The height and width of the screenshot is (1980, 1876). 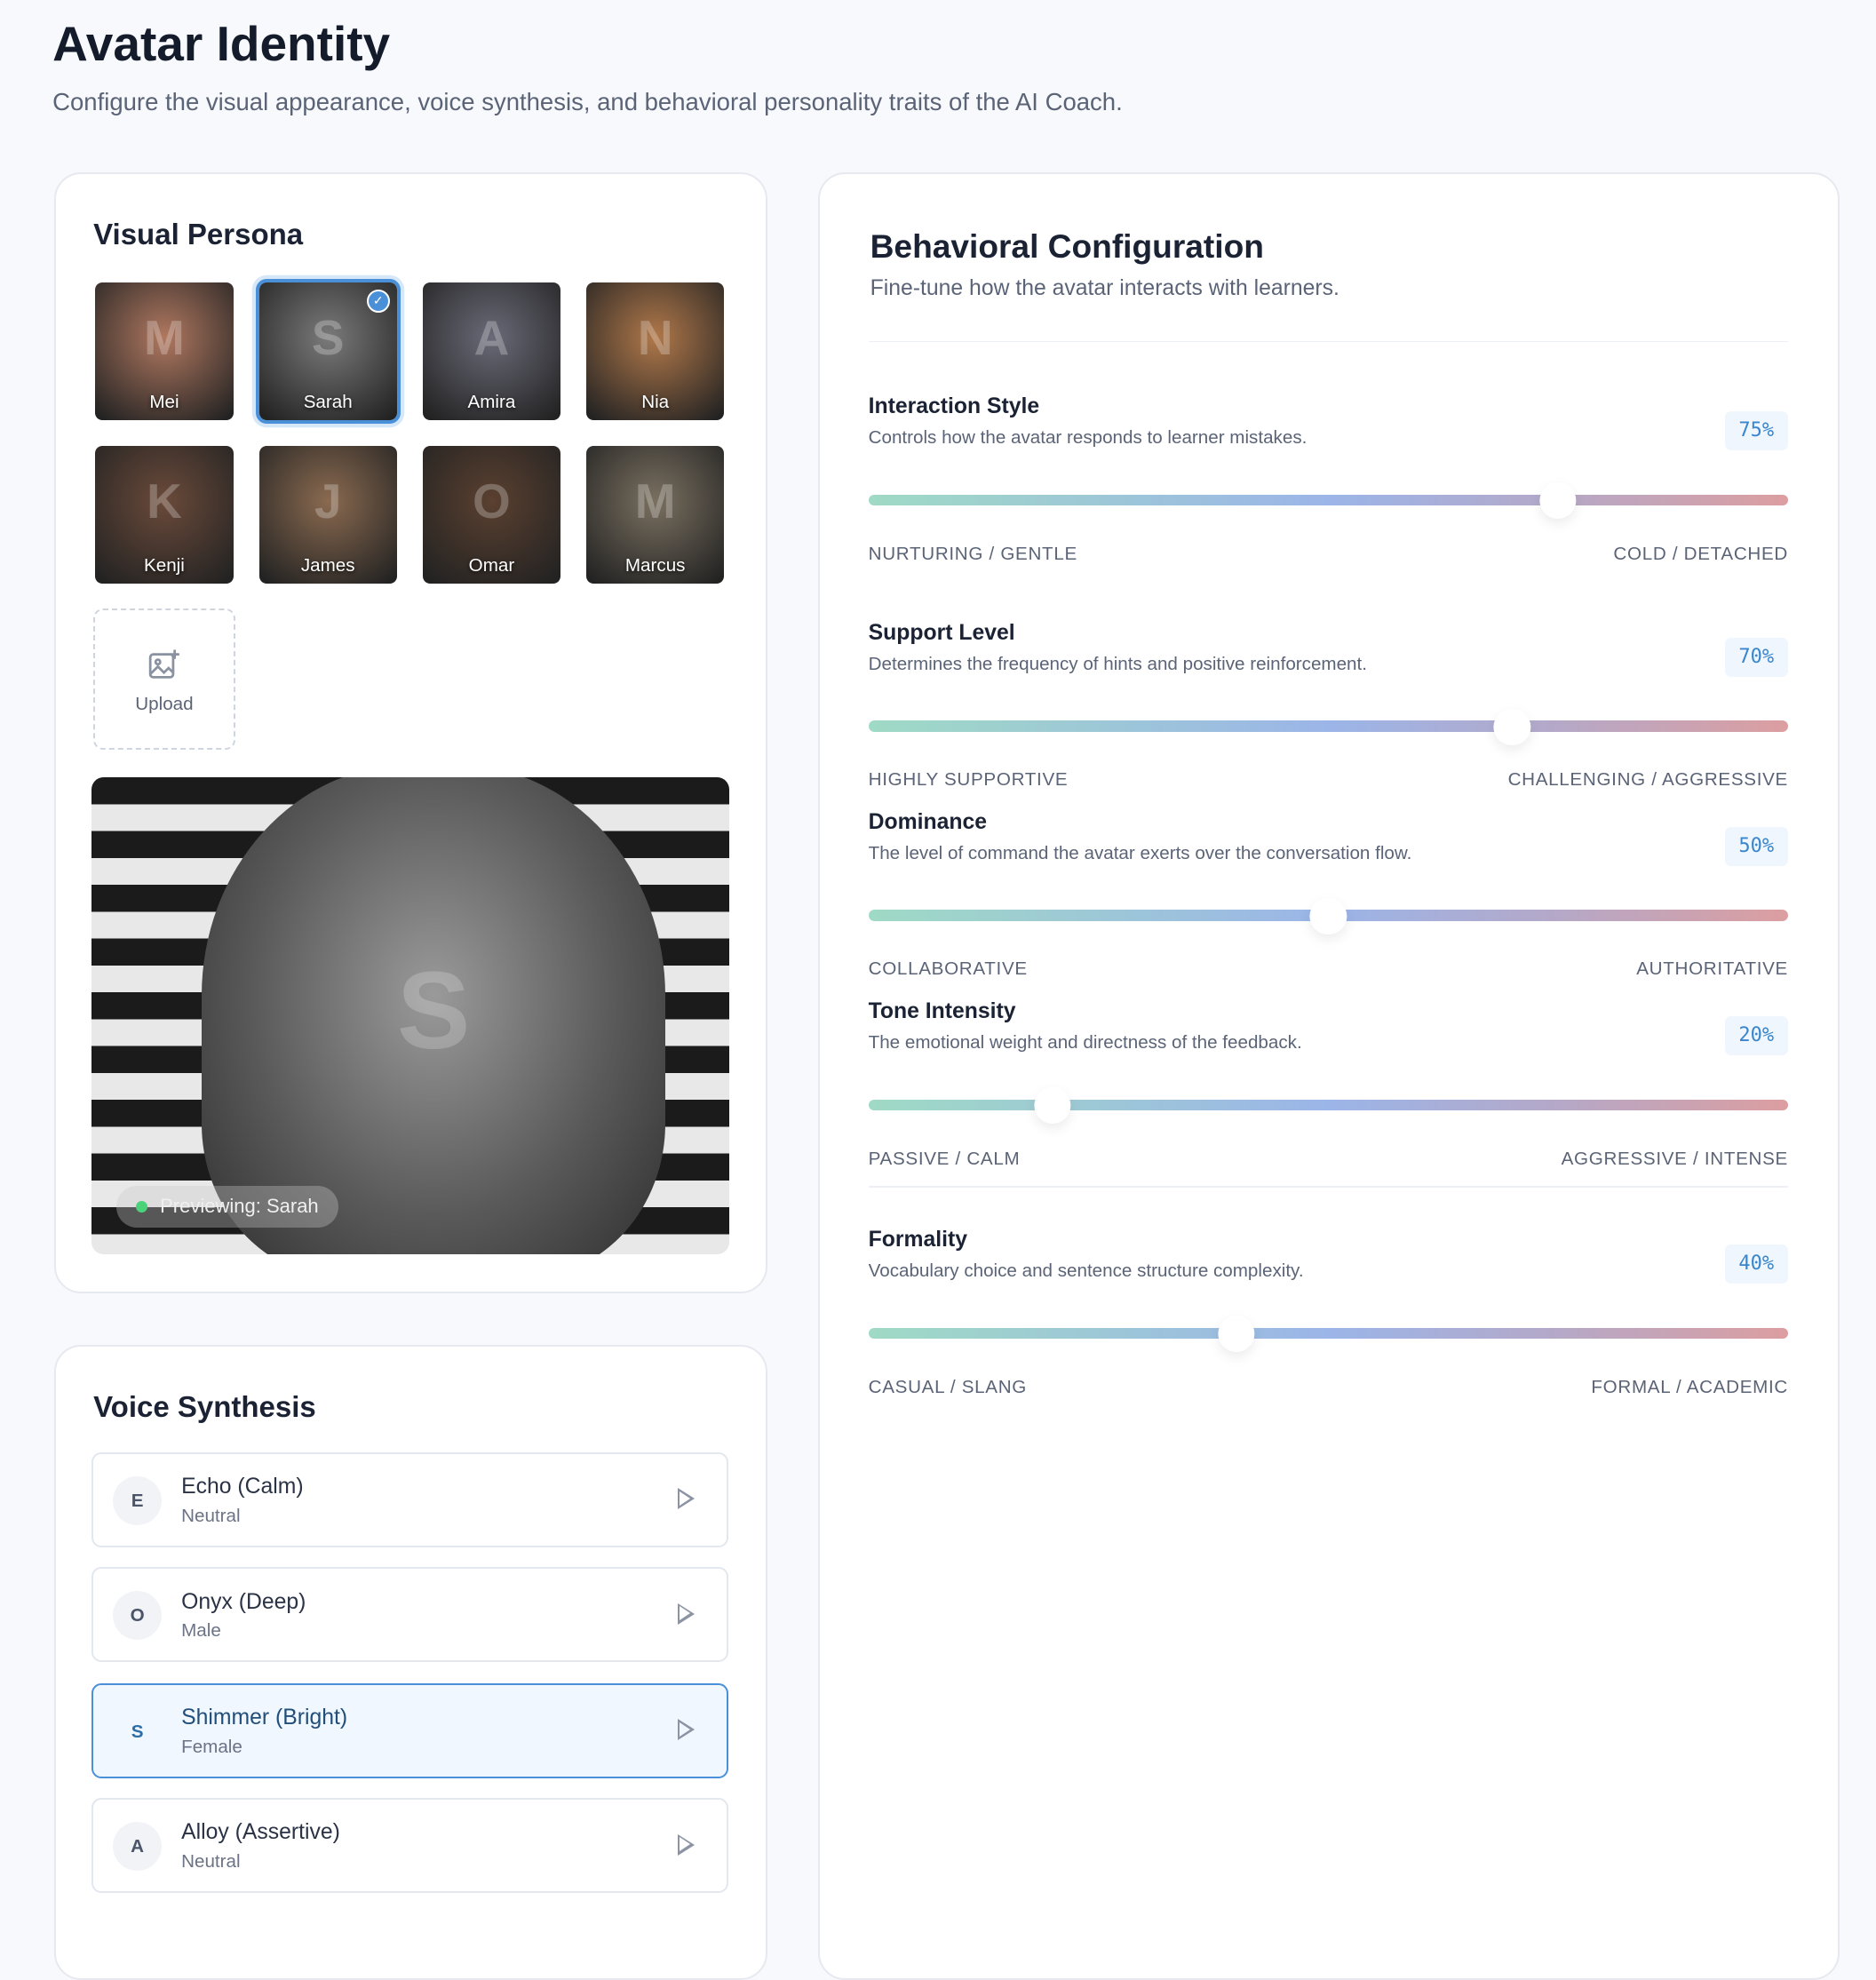 What do you see at coordinates (1689, 1386) in the screenshot?
I see `slider-max-label: FORMAL / ACADEMIC` at bounding box center [1689, 1386].